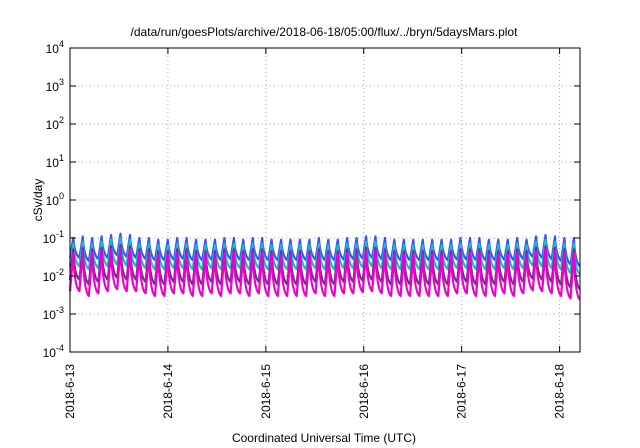 Image resolution: width=640 pixels, height=448 pixels. What do you see at coordinates (55, 199) in the screenshot?
I see `y-tick-label: 10⁰` at bounding box center [55, 199].